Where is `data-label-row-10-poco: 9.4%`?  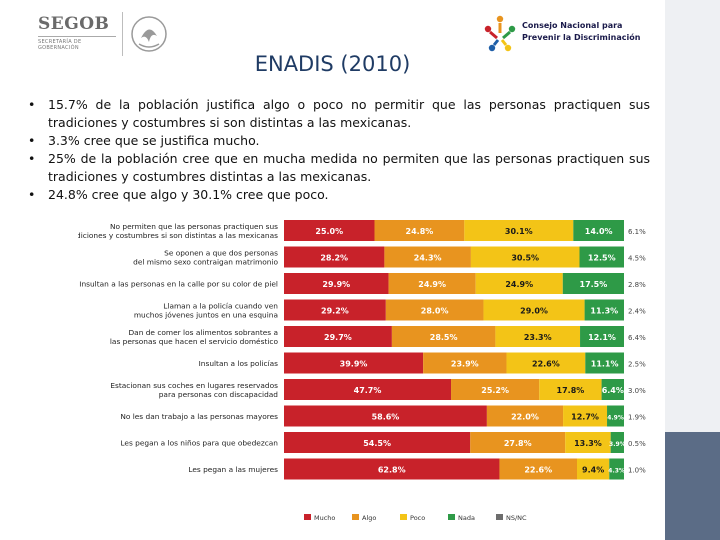
data-label-row-10-poco: 9.4% is located at coordinates (593, 470).